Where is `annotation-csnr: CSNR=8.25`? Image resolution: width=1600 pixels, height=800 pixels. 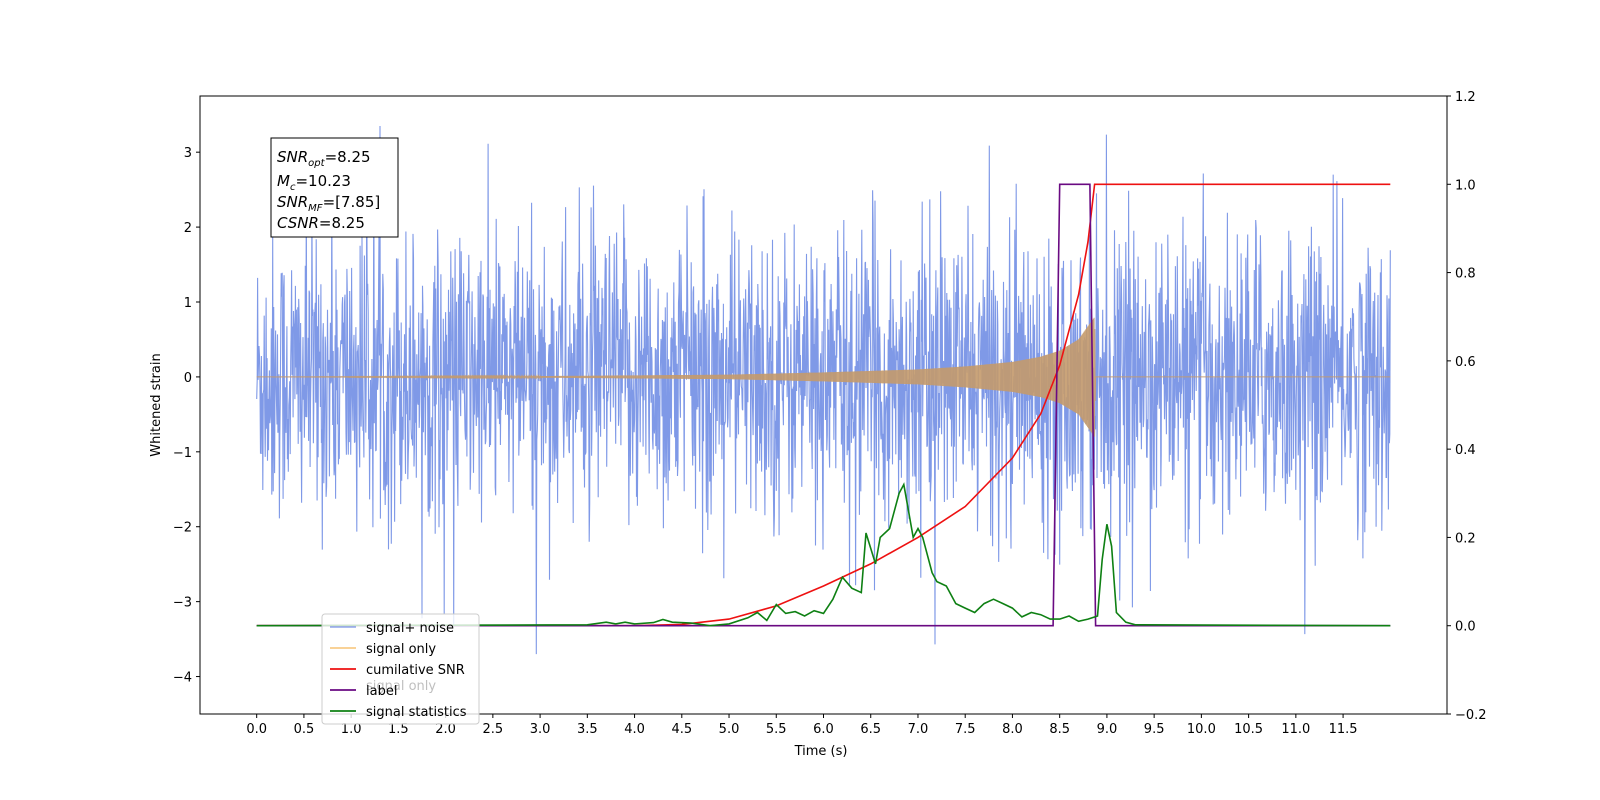
annotation-csnr: CSNR=8.25 is located at coordinates (321, 223).